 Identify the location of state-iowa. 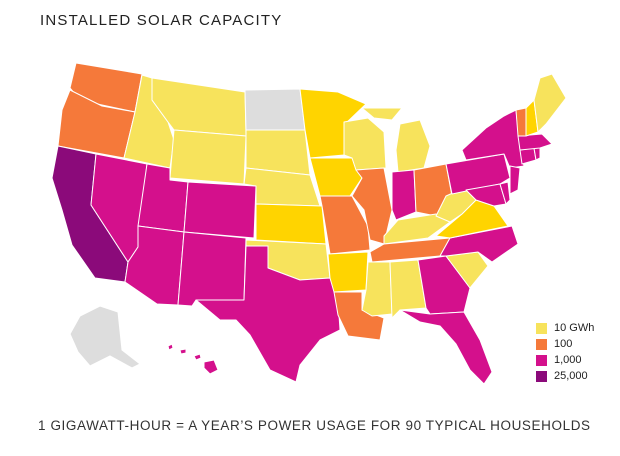
(336, 177).